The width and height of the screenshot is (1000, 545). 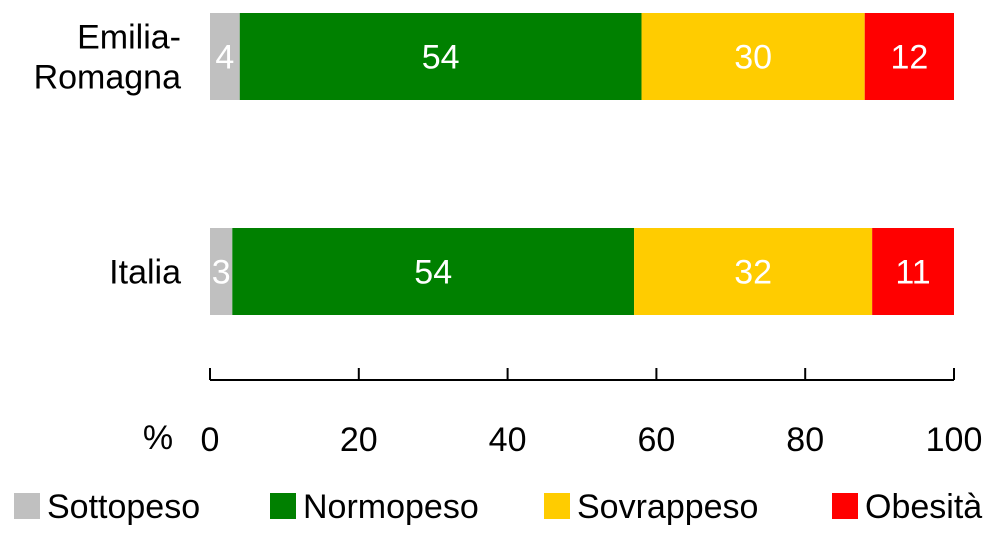 I want to click on x-tick-label: 100, so click(x=954, y=440).